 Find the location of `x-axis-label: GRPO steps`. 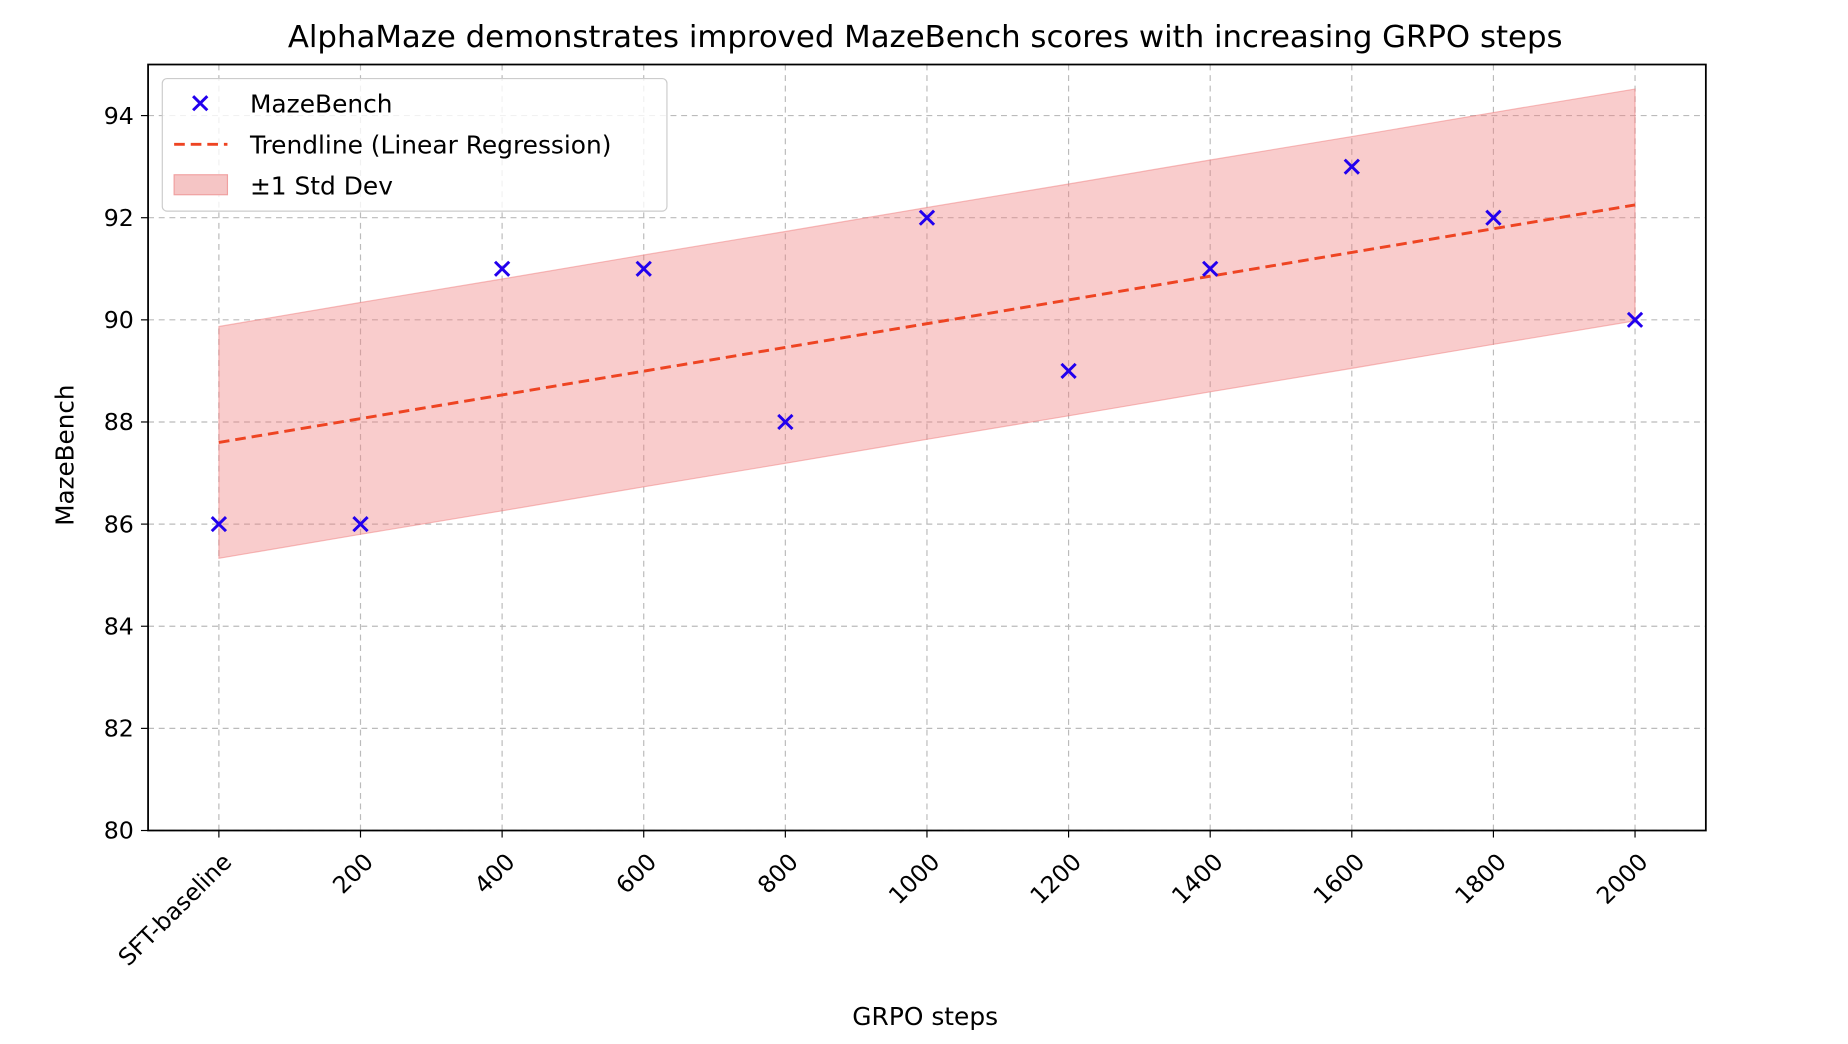

x-axis-label: GRPO steps is located at coordinates (925, 1016).